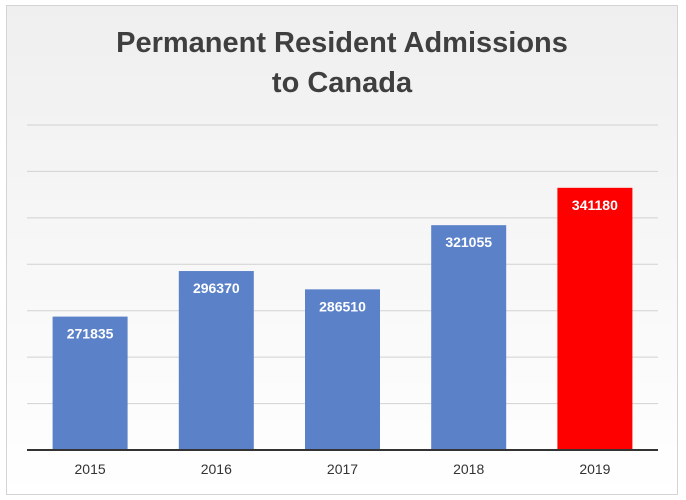 The height and width of the screenshot is (500, 686). I want to click on bar-2019, so click(595, 318).